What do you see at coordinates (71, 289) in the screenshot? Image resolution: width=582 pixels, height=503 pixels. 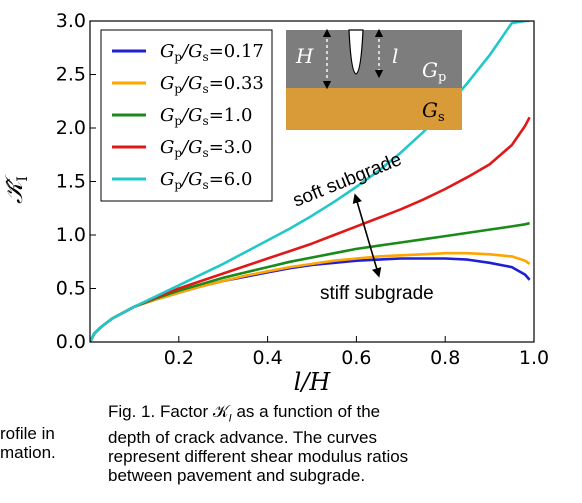 I see `y-tick-label: 0.5` at bounding box center [71, 289].